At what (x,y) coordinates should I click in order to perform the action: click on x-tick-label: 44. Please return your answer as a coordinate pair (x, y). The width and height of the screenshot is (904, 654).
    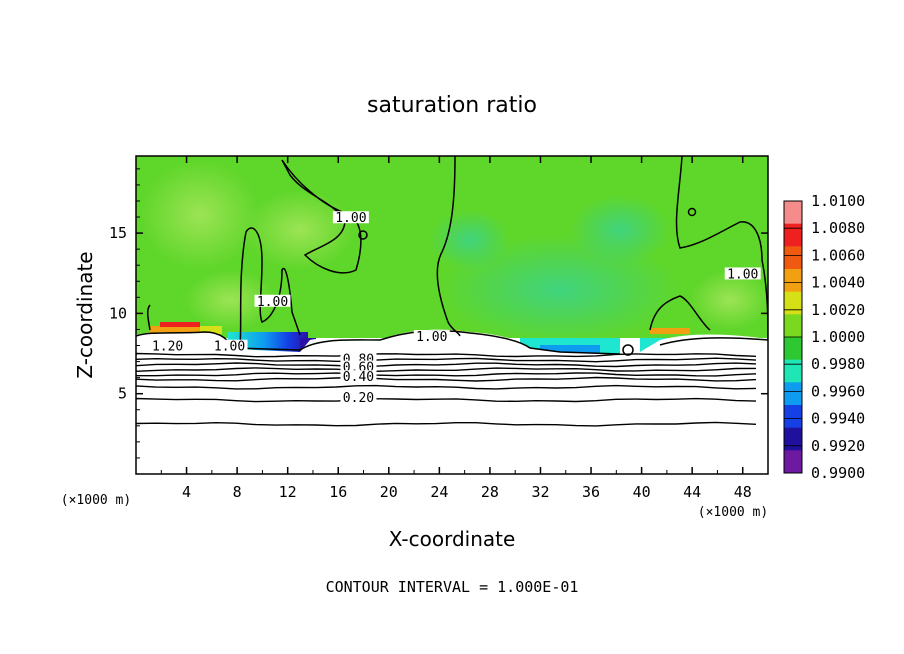
    Looking at the image, I should click on (692, 492).